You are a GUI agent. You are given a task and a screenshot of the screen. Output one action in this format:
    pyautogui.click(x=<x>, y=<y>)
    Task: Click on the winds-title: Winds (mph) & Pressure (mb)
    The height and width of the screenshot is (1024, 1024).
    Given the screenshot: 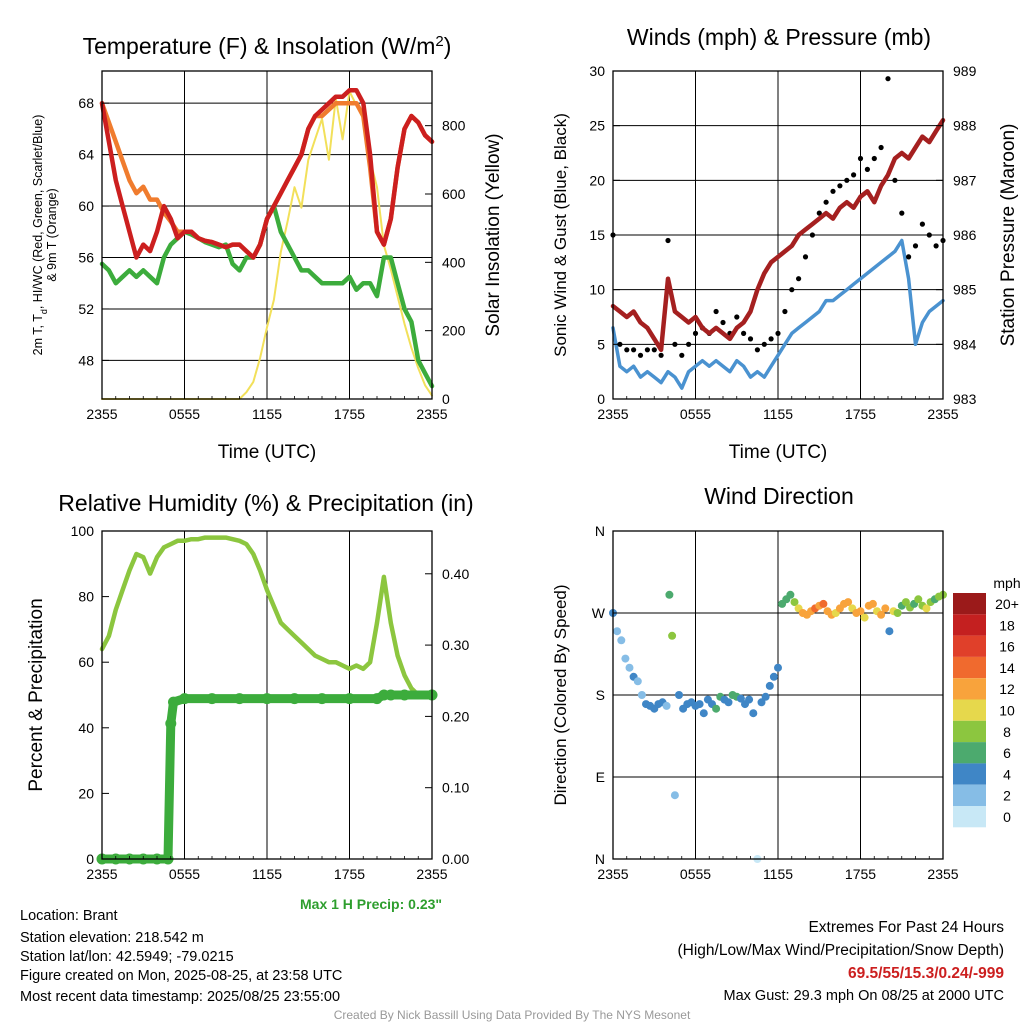 What is the action you would take?
    pyautogui.click(x=779, y=37)
    